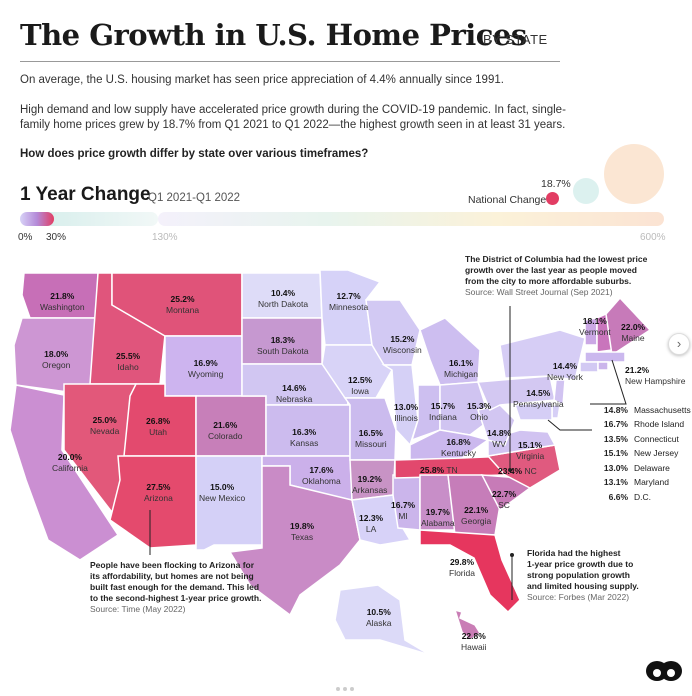 This screenshot has height=696, width=692. I want to click on state-RI, so click(603, 366).